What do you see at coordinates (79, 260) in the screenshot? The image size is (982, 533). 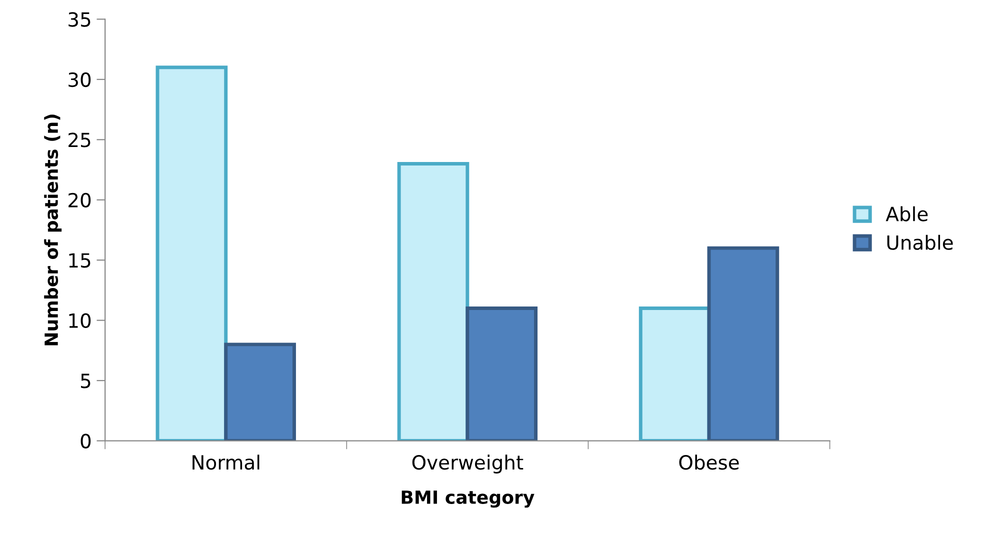 I see `y-tick-label: 15` at bounding box center [79, 260].